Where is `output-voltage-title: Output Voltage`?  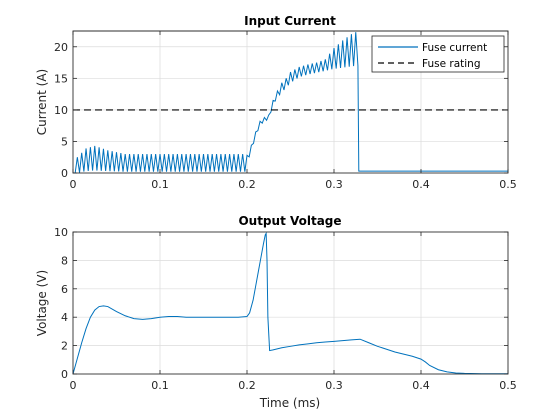
output-voltage-title: Output Voltage is located at coordinates (289, 221).